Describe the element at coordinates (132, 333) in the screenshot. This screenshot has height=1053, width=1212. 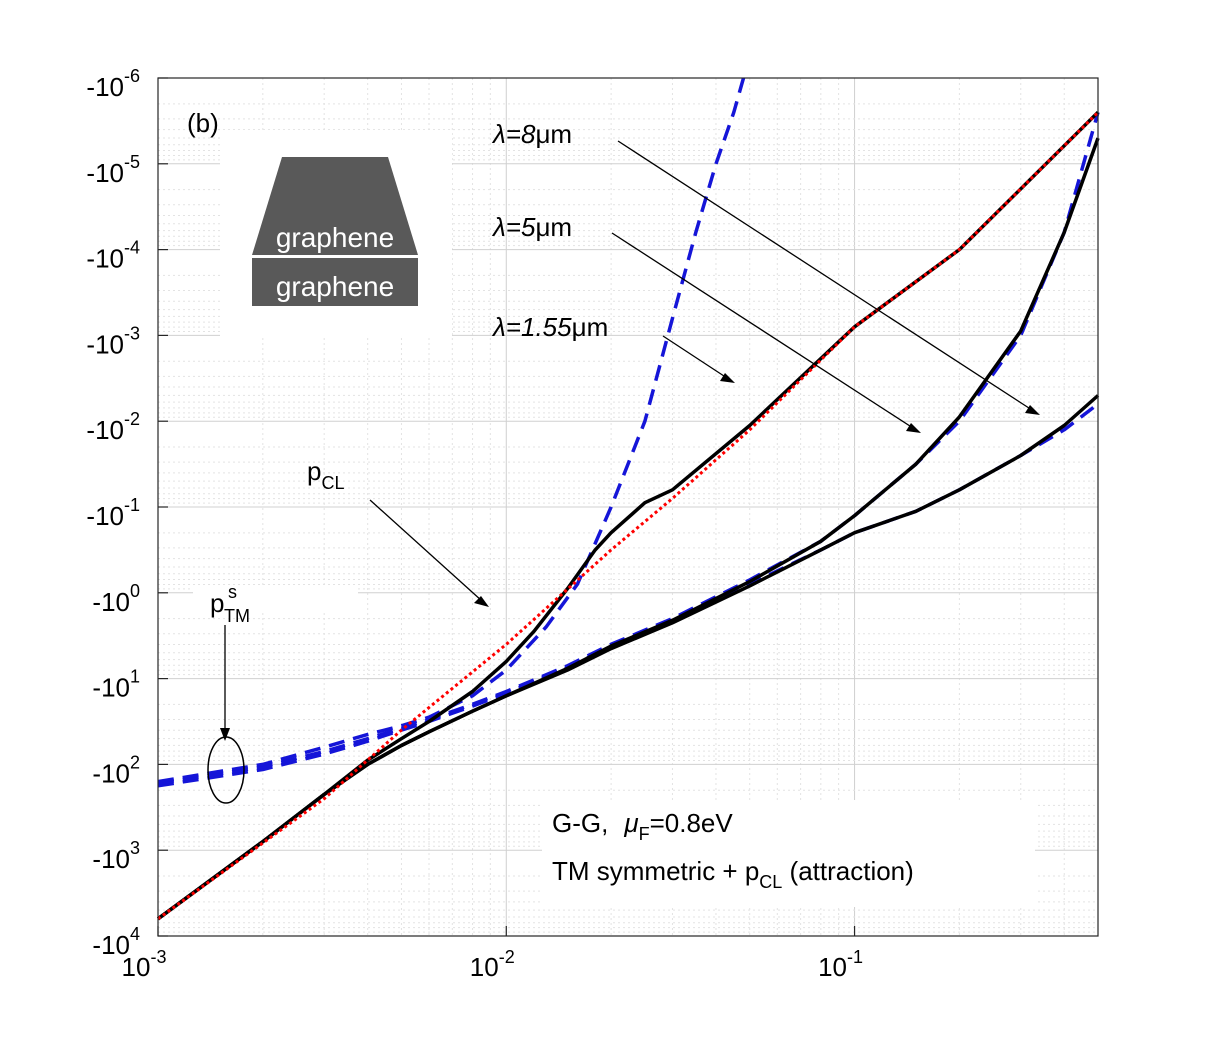
I see `y-tick-exp: -3` at that location.